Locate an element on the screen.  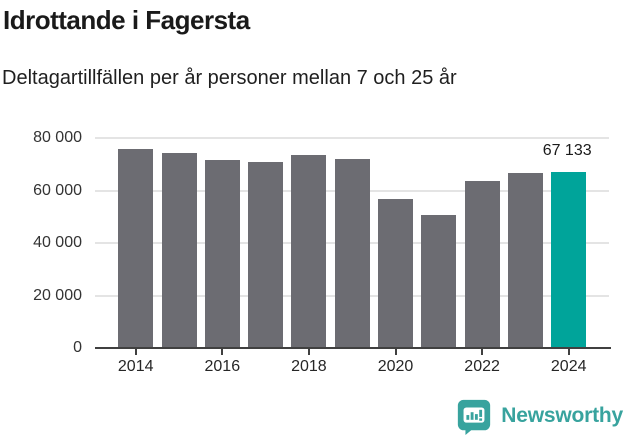
bar-2019 is located at coordinates (352, 253).